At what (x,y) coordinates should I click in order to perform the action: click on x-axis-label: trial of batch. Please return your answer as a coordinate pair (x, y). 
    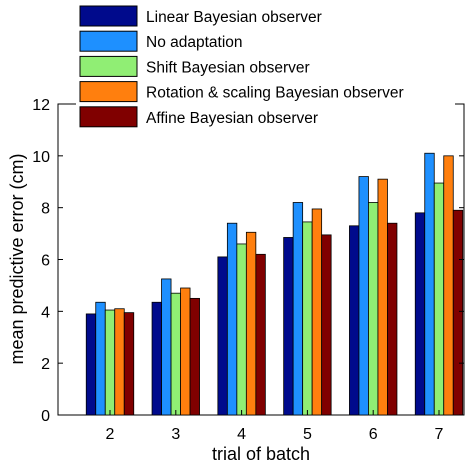
    Looking at the image, I should click on (261, 454).